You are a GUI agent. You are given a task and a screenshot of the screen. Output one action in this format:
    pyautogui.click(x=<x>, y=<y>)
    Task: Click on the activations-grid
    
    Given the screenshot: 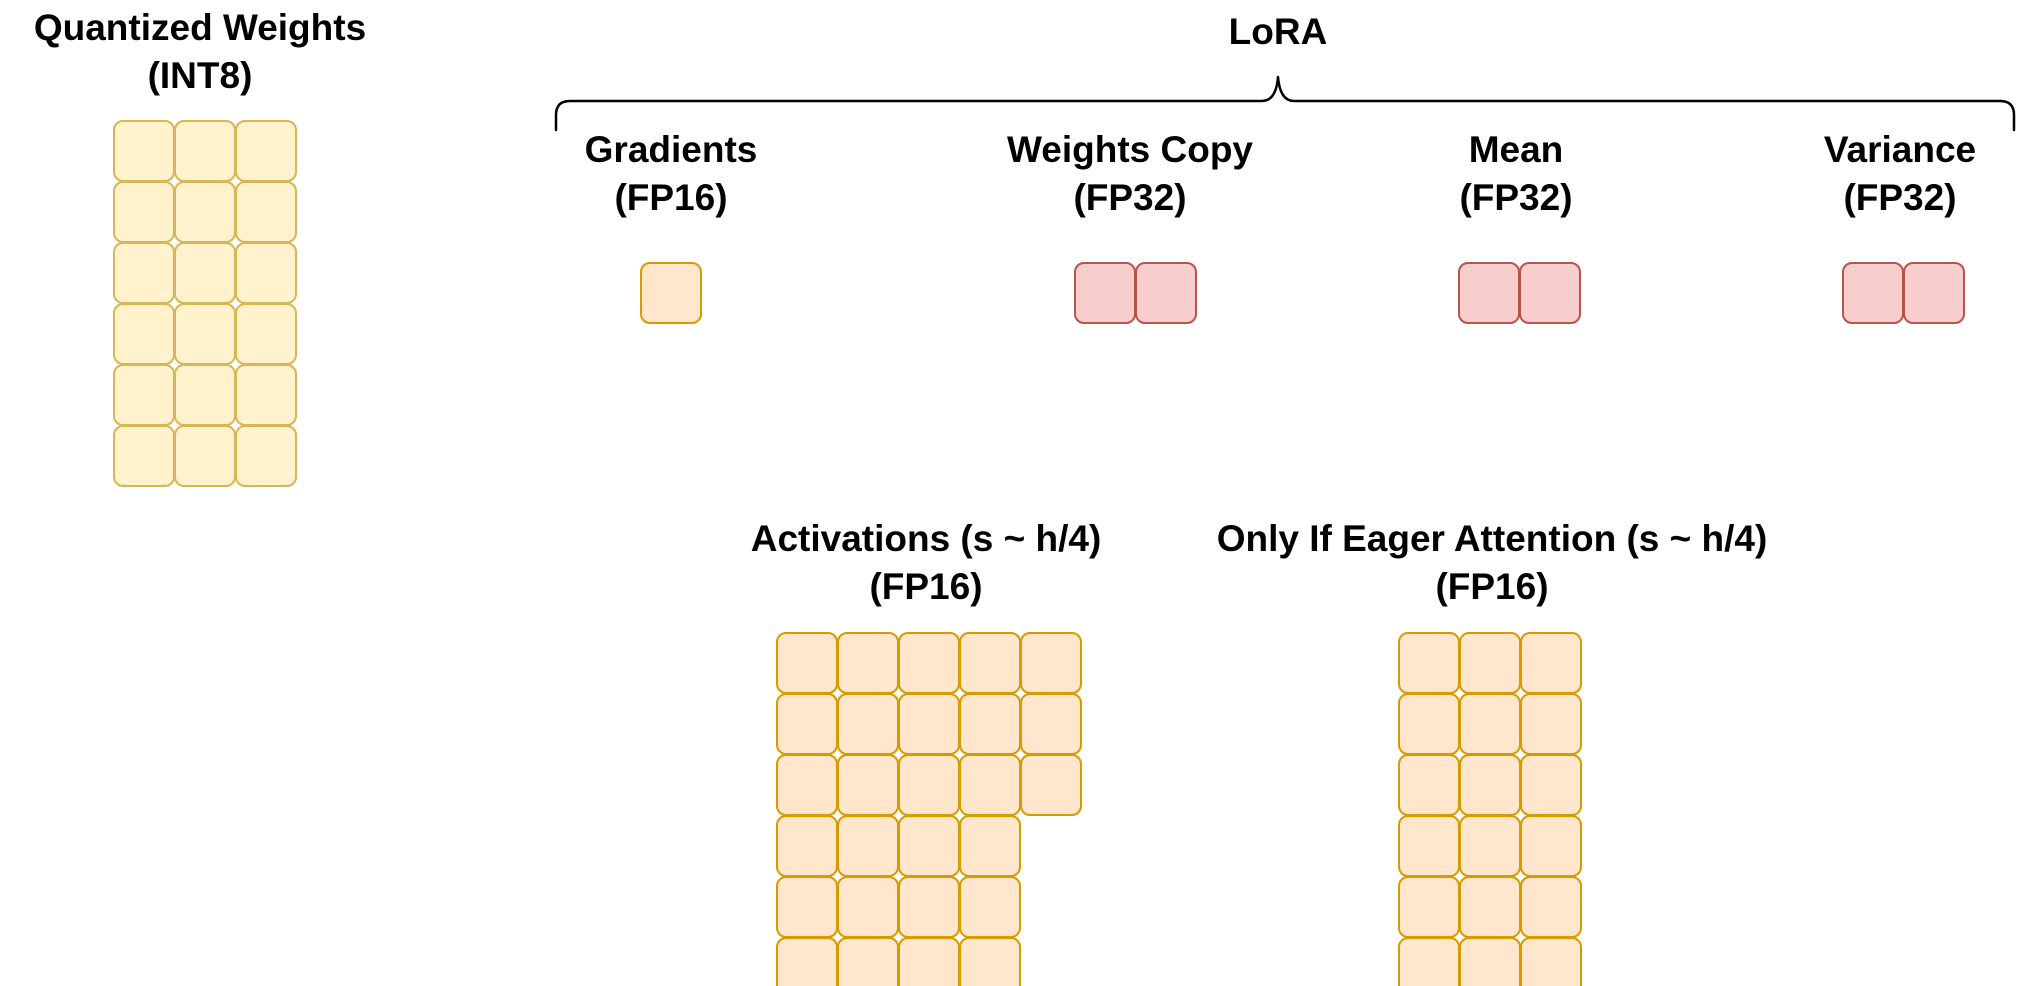 What is the action you would take?
    pyautogui.click(x=929, y=809)
    